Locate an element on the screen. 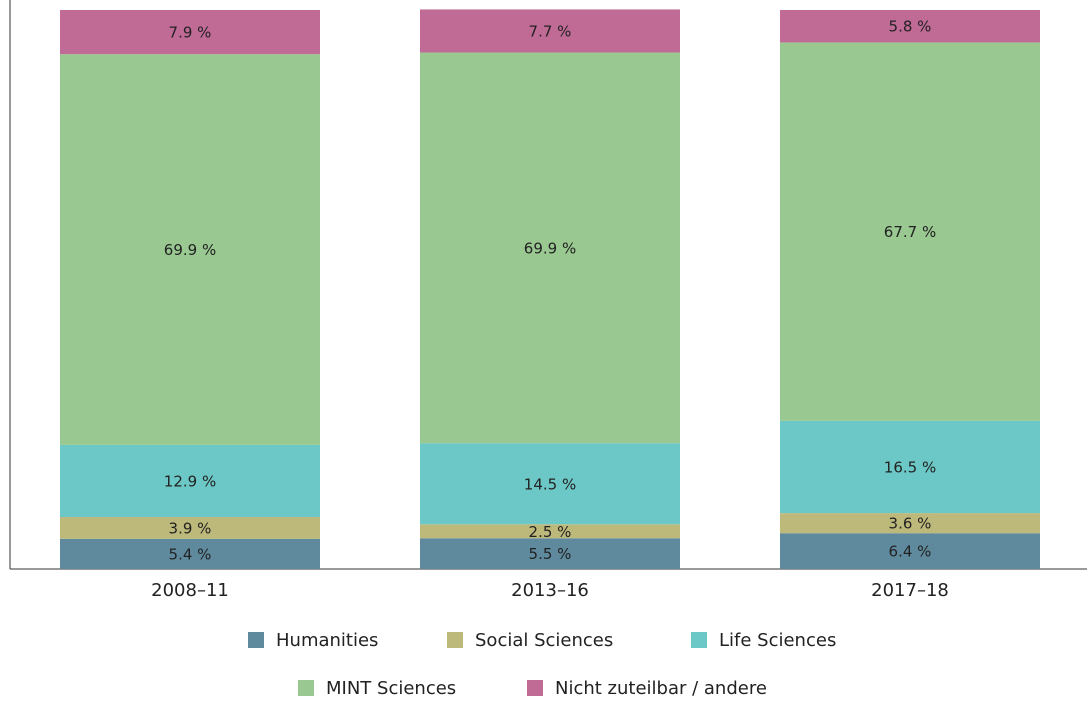  value-label: 3.9 % is located at coordinates (190, 528).